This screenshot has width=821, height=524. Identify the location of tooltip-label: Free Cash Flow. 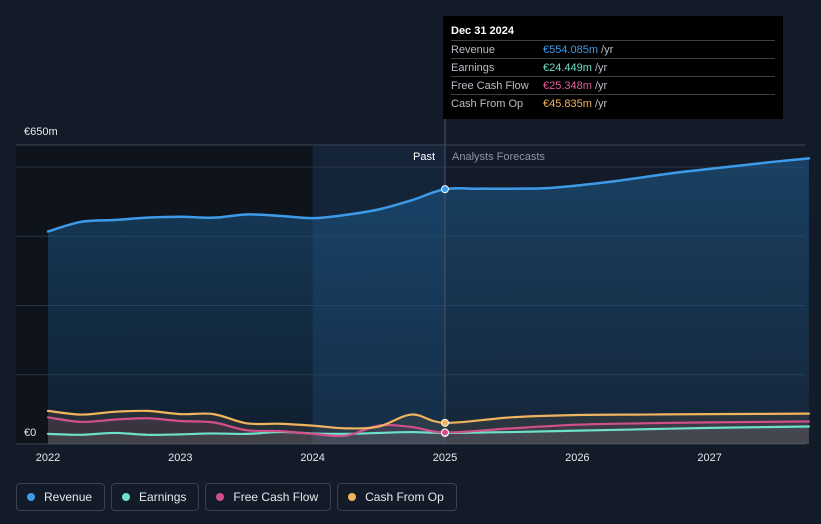
(490, 85).